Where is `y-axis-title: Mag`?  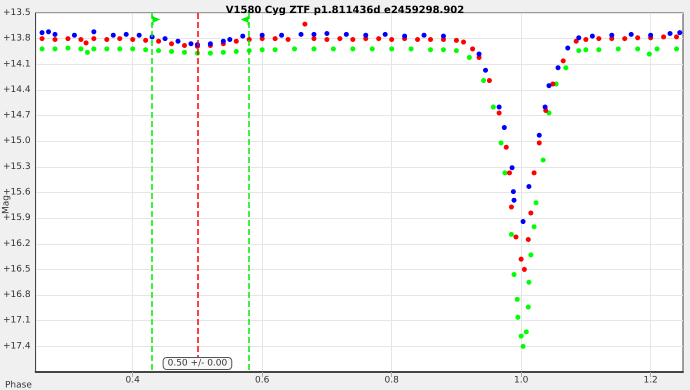 y-axis-title: Mag is located at coordinates (7, 204).